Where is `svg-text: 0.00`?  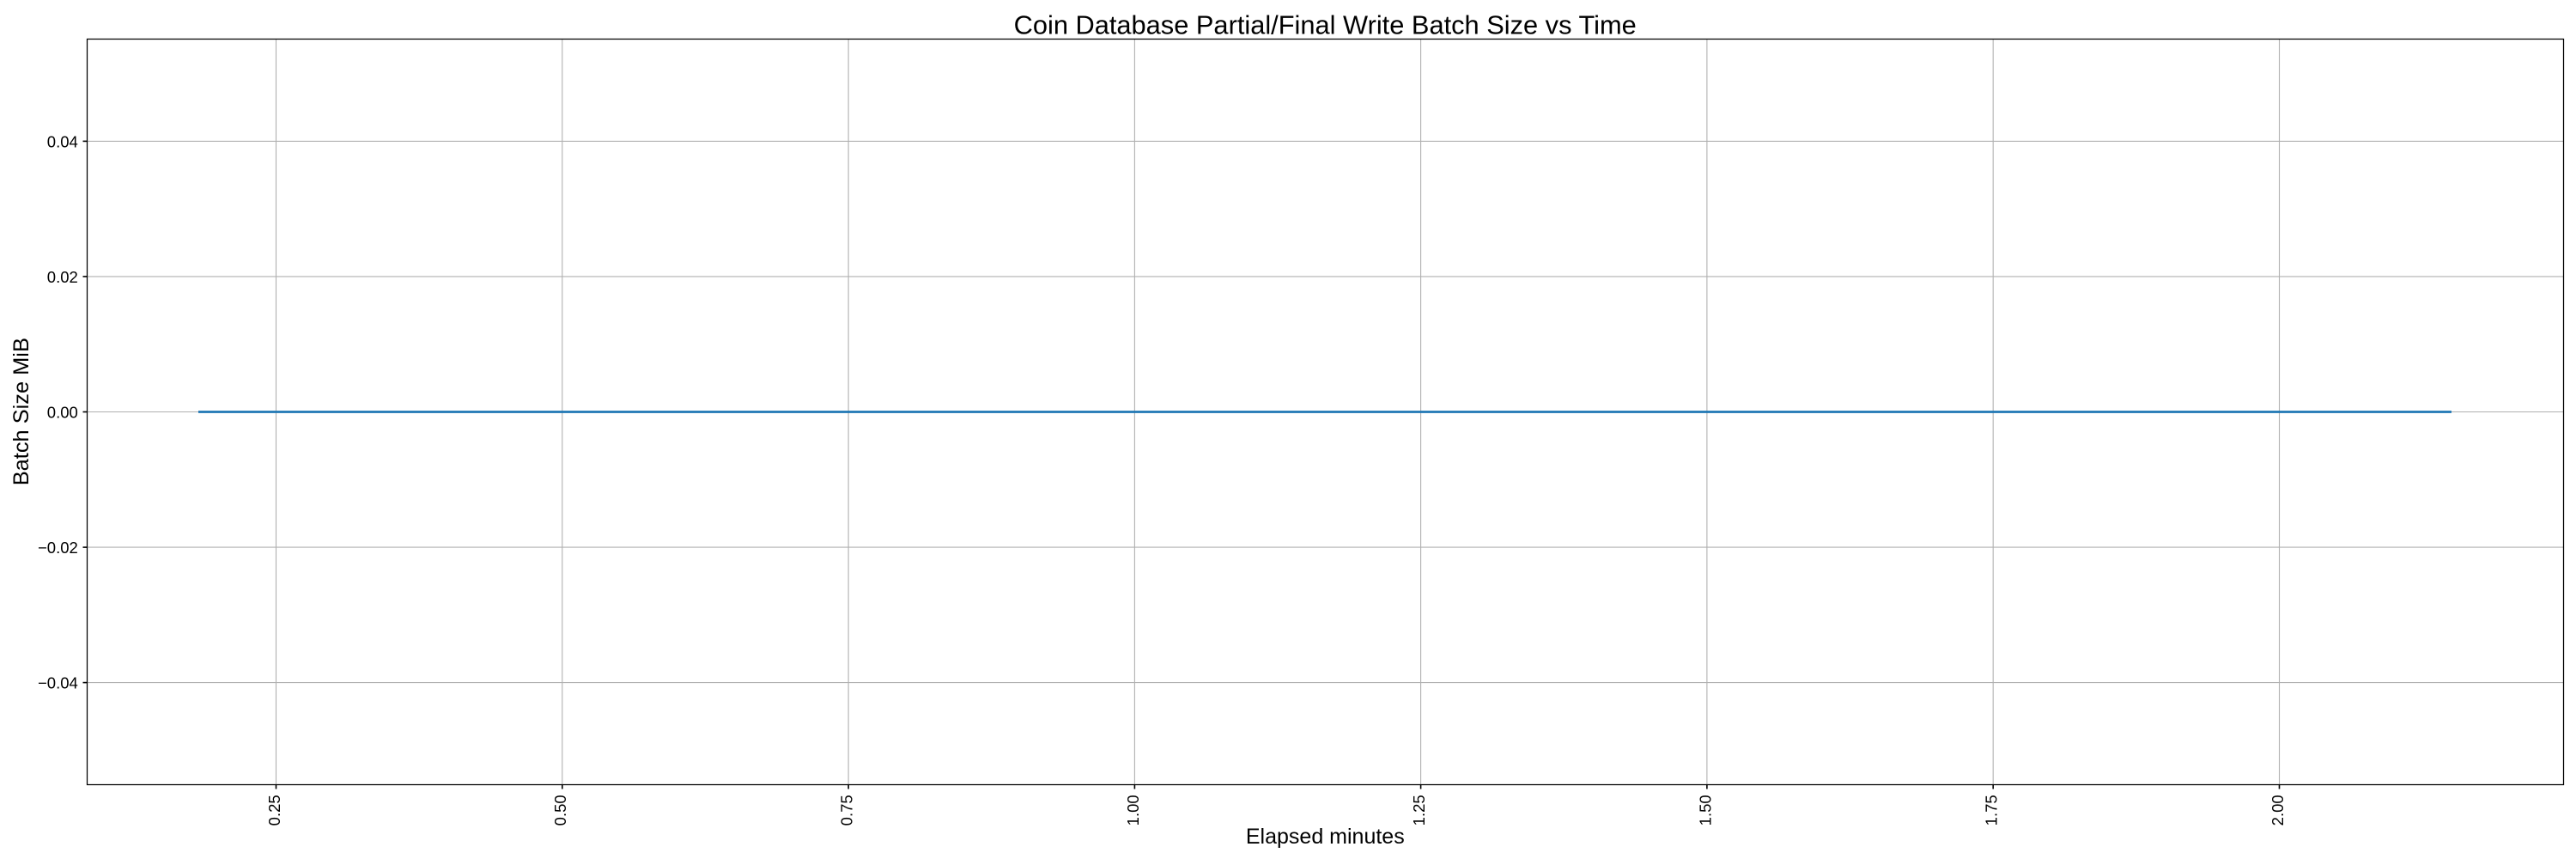 svg-text: 0.00 is located at coordinates (62, 413).